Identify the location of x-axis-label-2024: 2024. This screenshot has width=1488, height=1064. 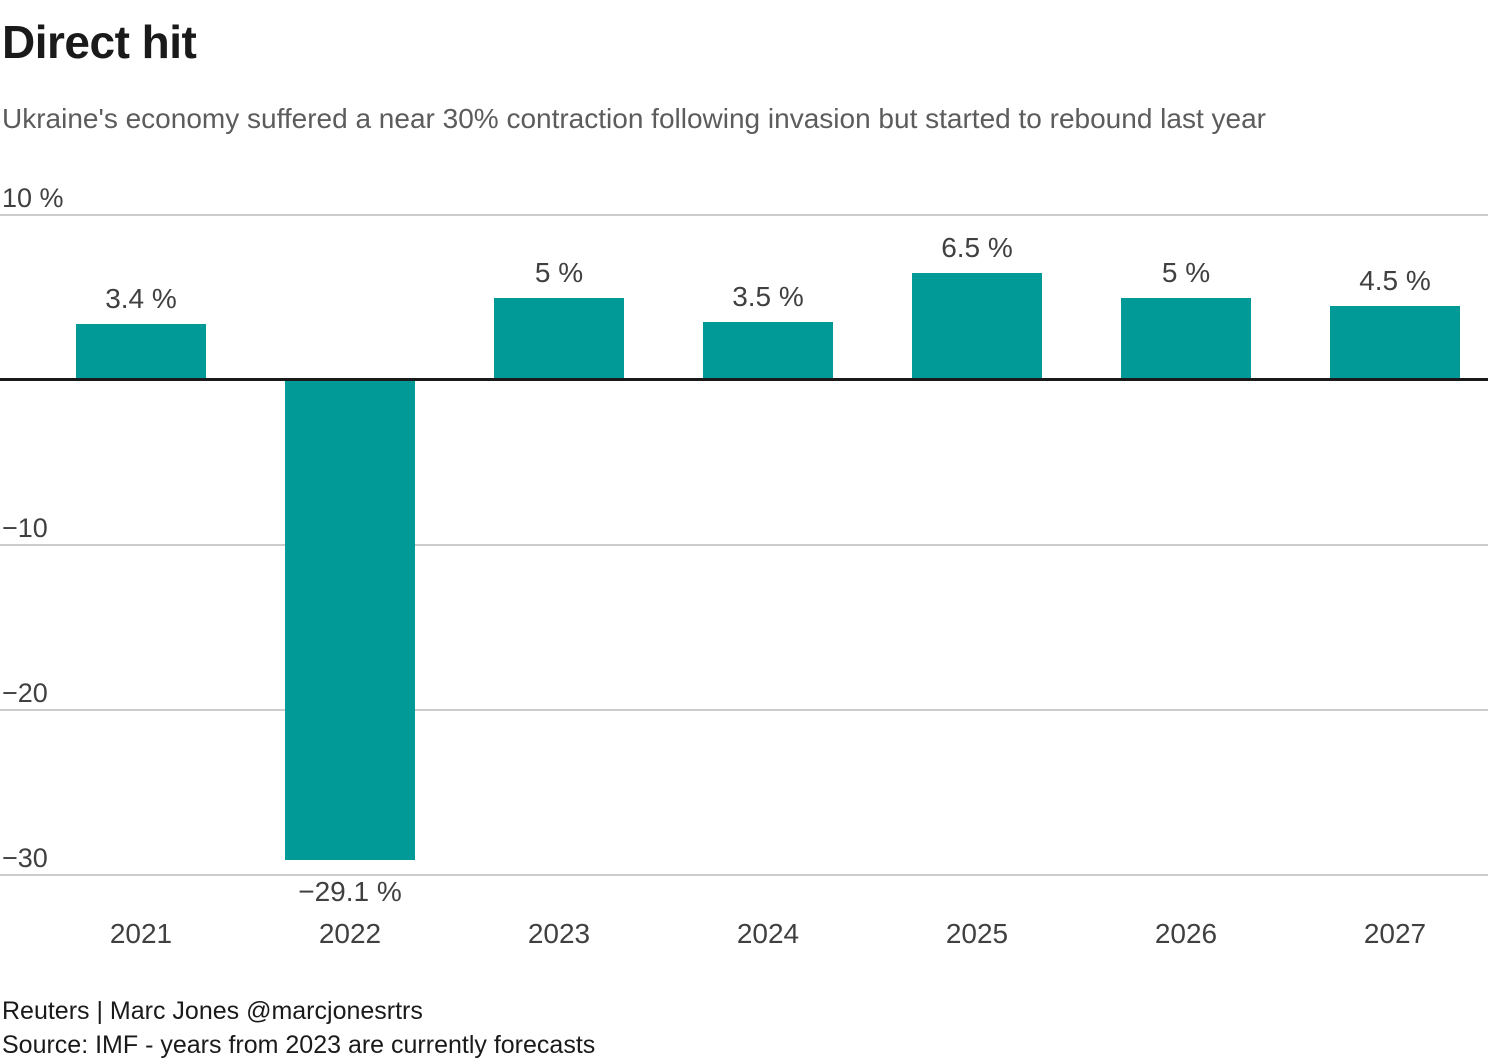
(768, 933).